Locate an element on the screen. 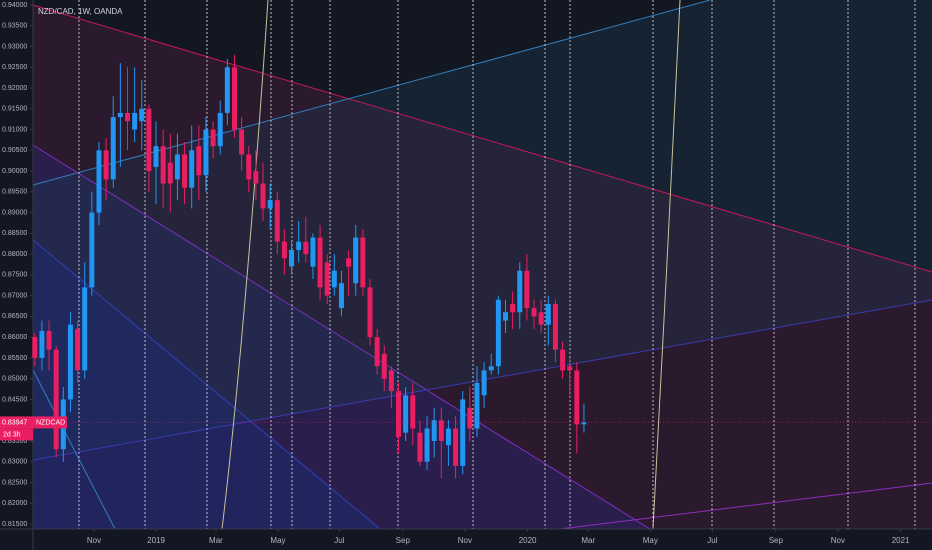 The height and width of the screenshot is (550, 932). y-tick-label: 0.93000 is located at coordinates (14, 46).